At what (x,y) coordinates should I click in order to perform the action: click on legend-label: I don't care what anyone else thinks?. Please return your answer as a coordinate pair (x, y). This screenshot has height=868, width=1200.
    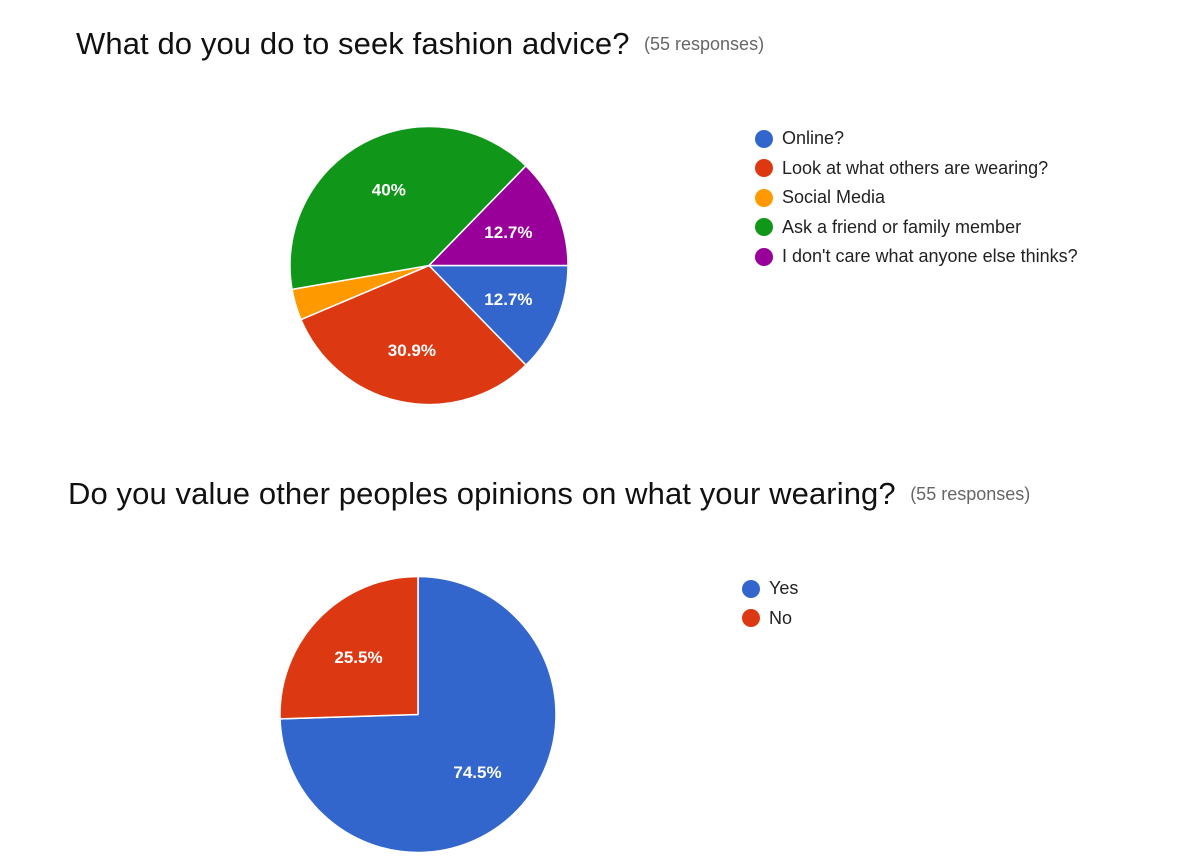
    Looking at the image, I should click on (930, 256).